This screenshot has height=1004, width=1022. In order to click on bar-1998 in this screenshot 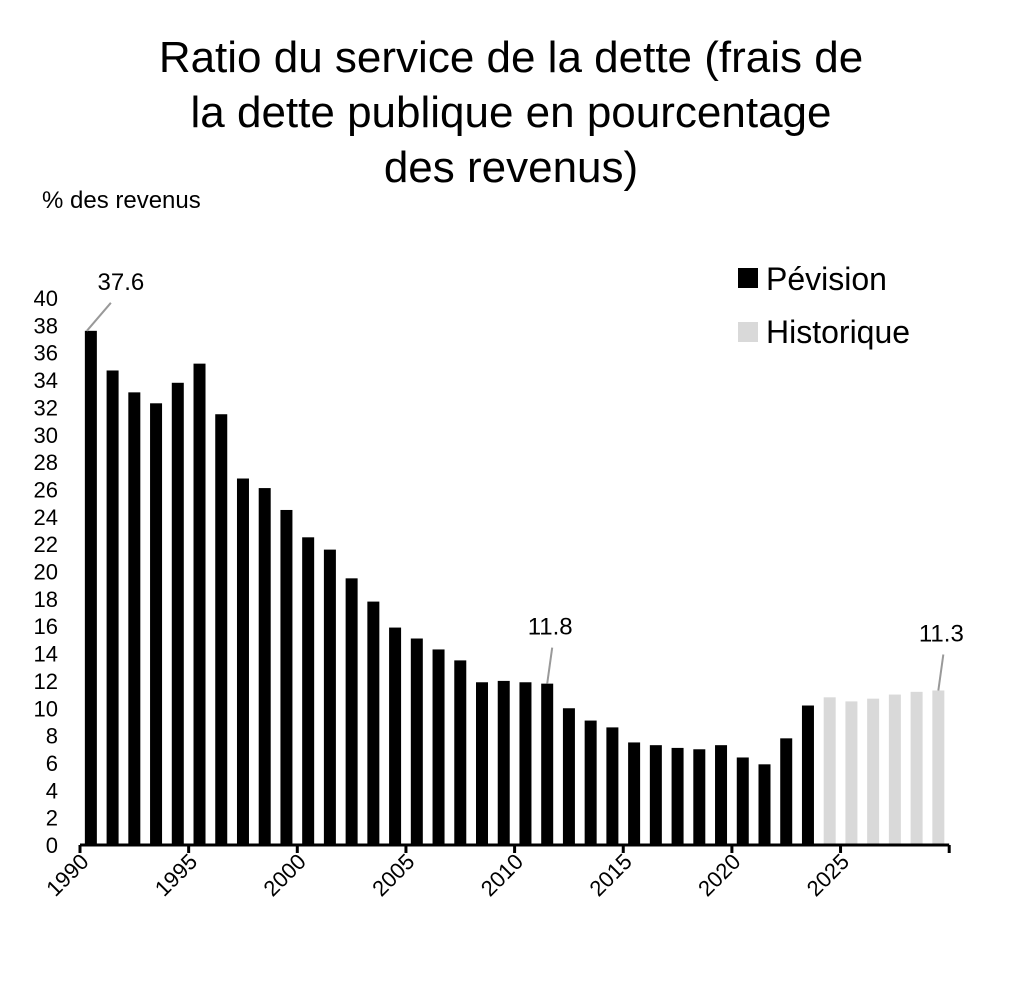, I will do `click(264, 666)`.